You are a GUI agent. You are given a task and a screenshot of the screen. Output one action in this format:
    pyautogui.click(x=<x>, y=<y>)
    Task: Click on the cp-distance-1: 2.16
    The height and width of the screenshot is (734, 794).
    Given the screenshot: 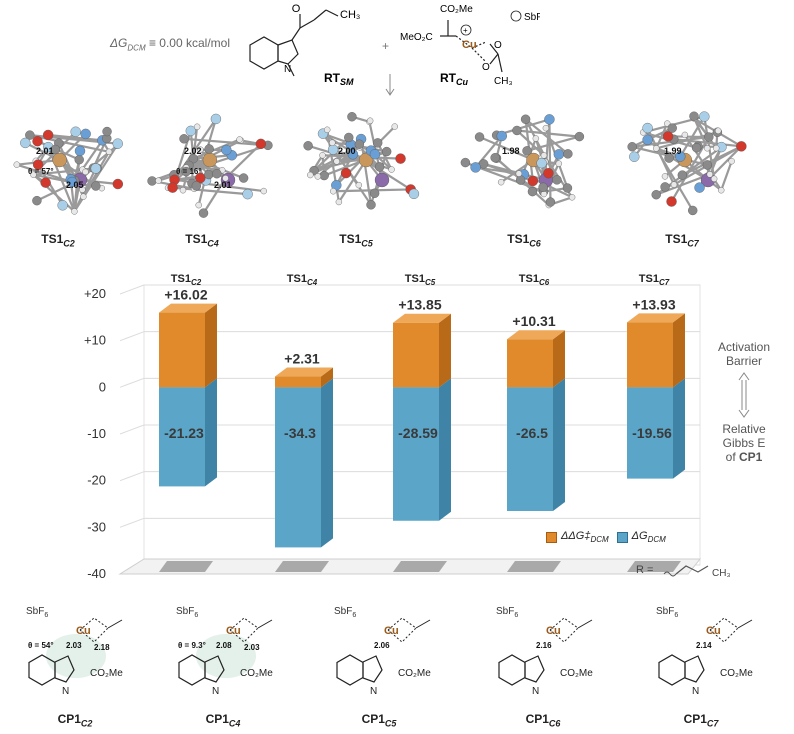 What is the action you would take?
    pyautogui.click(x=544, y=645)
    